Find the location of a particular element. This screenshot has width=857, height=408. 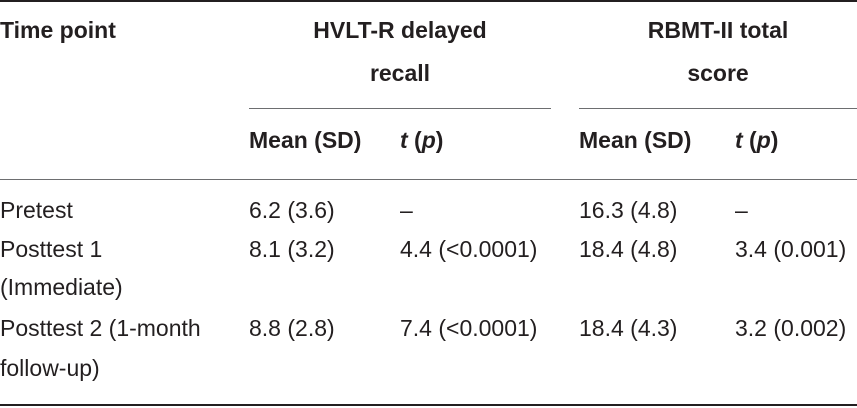

row-rbmt-t: 3.2 (0.002) is located at coordinates (791, 328).